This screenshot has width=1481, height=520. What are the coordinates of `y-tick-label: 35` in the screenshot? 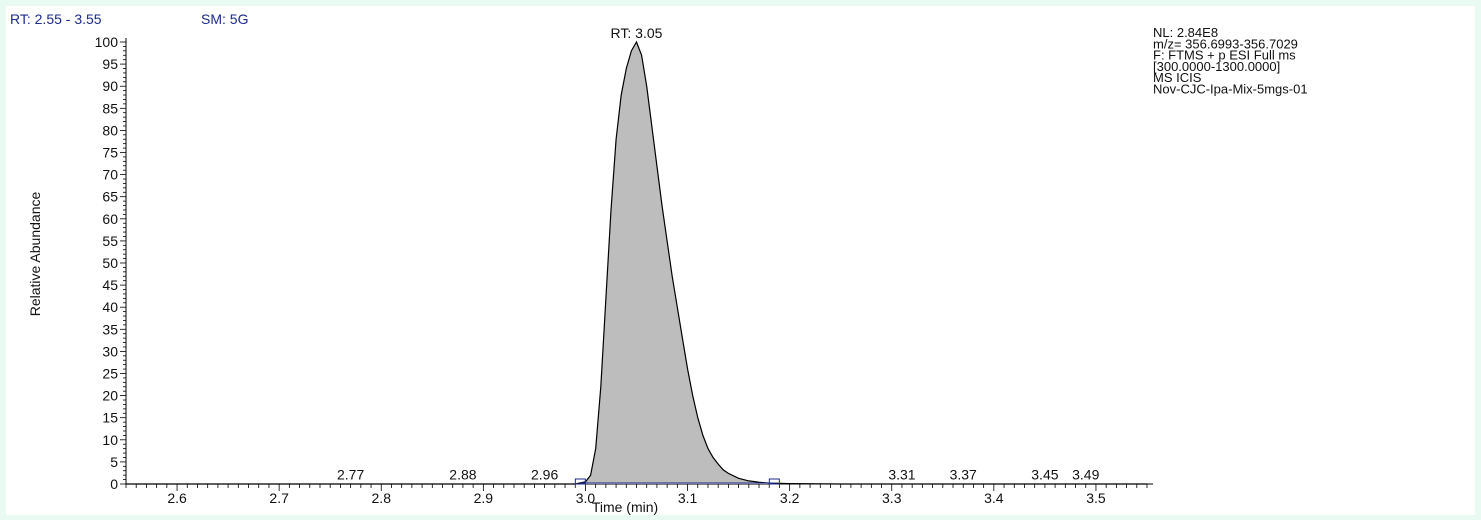 It's located at (110, 329).